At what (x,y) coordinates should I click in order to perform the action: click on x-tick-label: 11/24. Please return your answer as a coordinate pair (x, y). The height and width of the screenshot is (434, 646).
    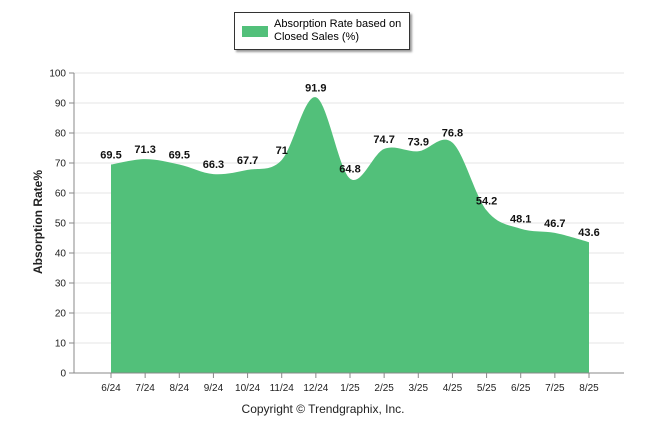
    Looking at the image, I should click on (282, 388).